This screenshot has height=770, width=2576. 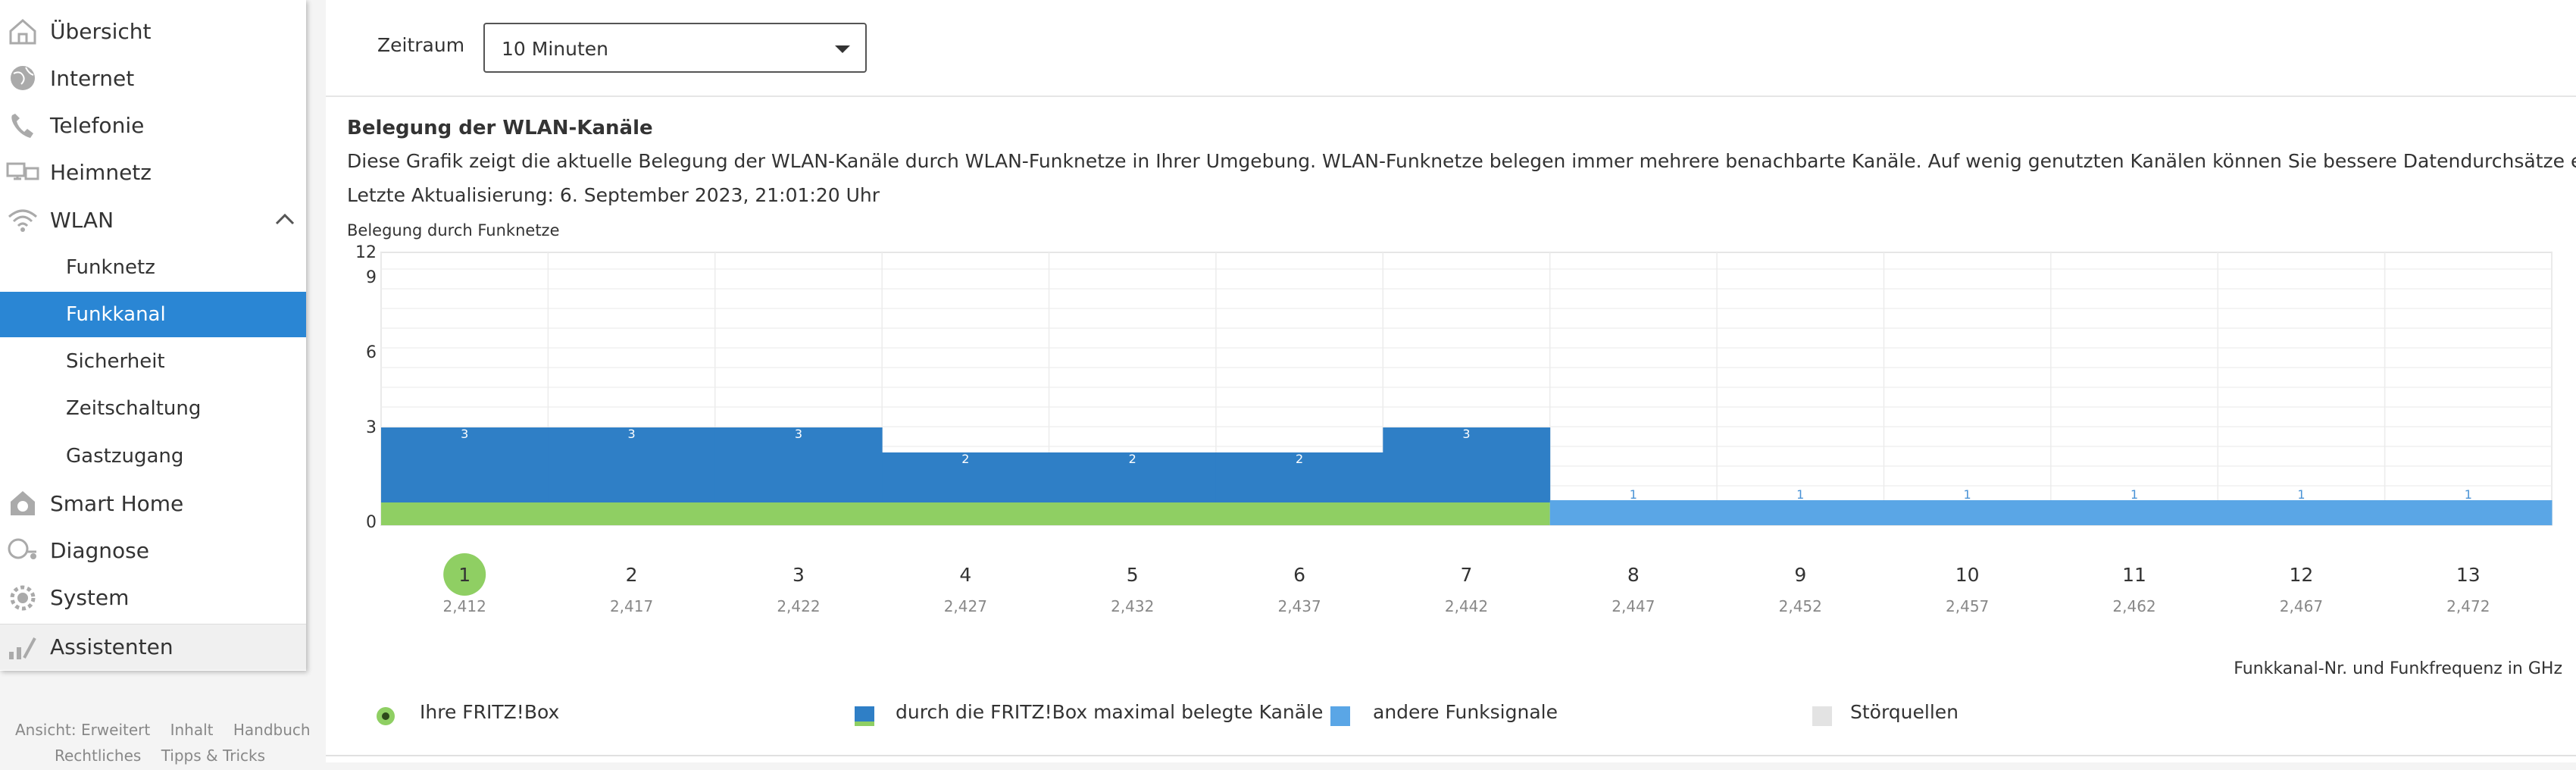 What do you see at coordinates (125, 456) in the screenshot?
I see `sidebar-subitem-label: Gastzugang` at bounding box center [125, 456].